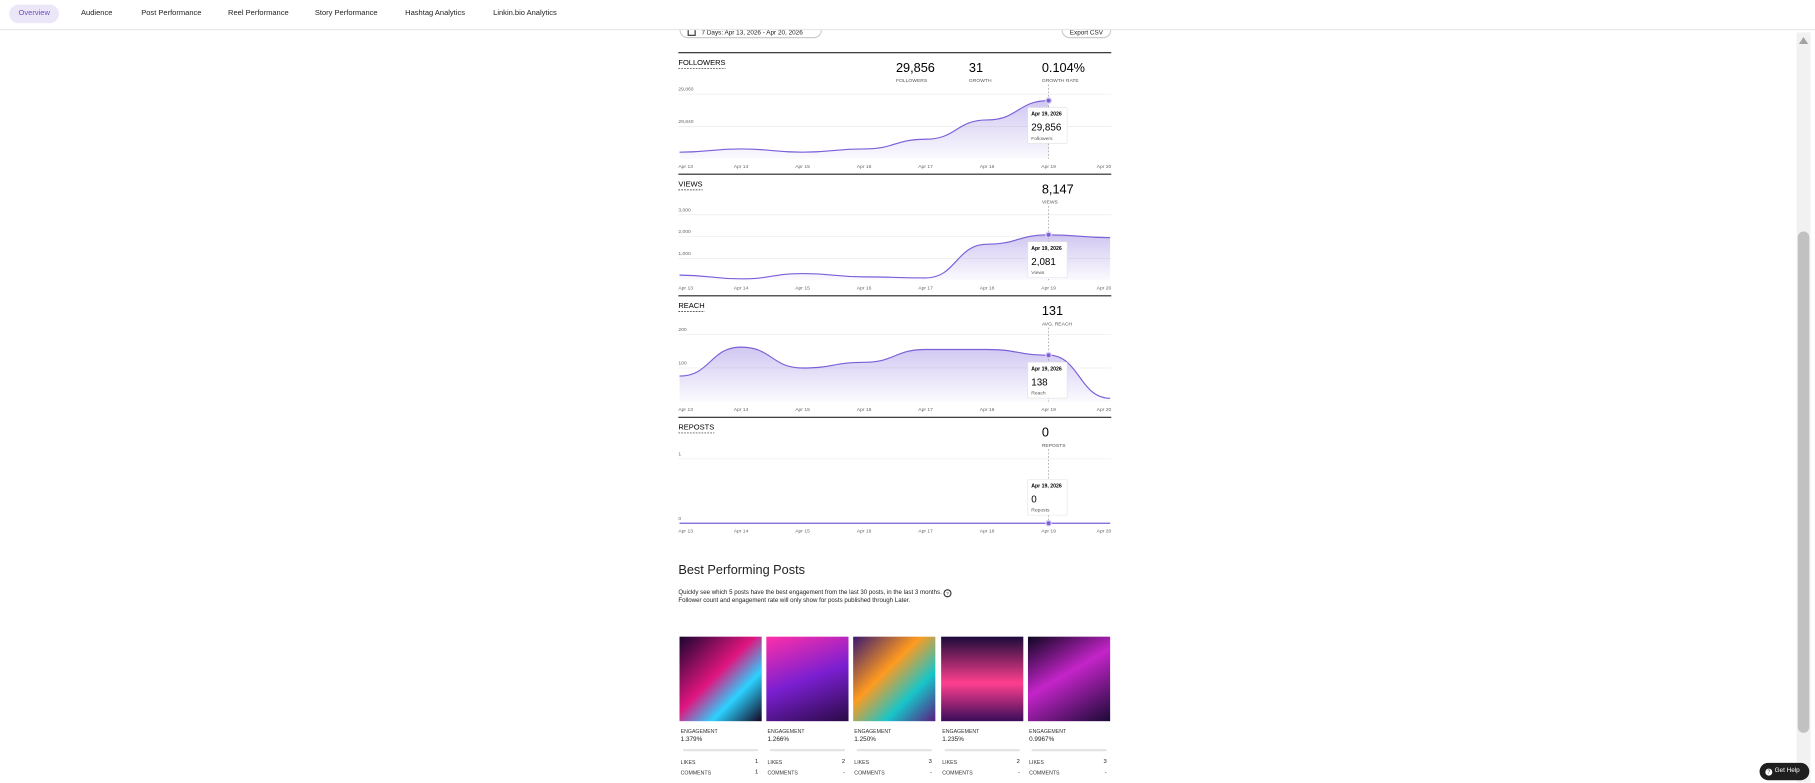  What do you see at coordinates (435, 13) in the screenshot?
I see `nav-tab: Hashtag Analytics` at bounding box center [435, 13].